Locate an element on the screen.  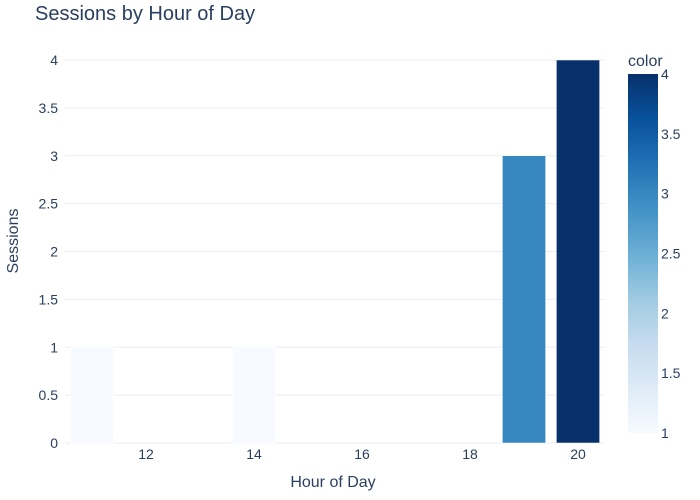
colorbar-tick-label: 3 is located at coordinates (665, 194).